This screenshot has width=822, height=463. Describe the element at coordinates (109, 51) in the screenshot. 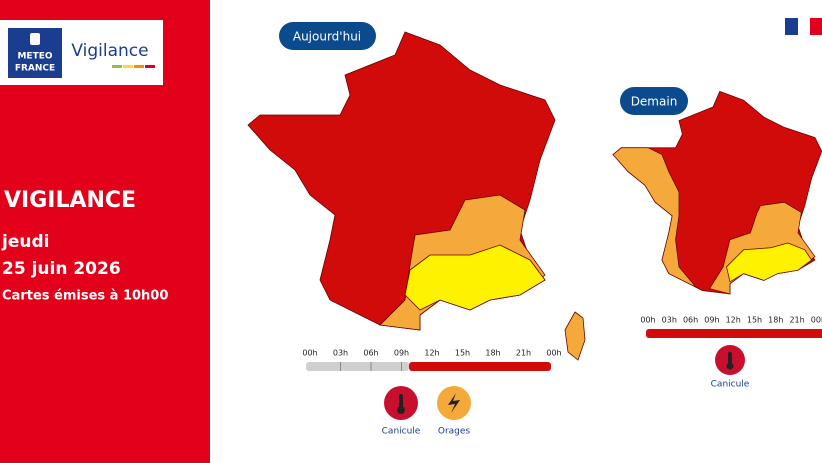

I see `logo-product: Vigilance` at that location.